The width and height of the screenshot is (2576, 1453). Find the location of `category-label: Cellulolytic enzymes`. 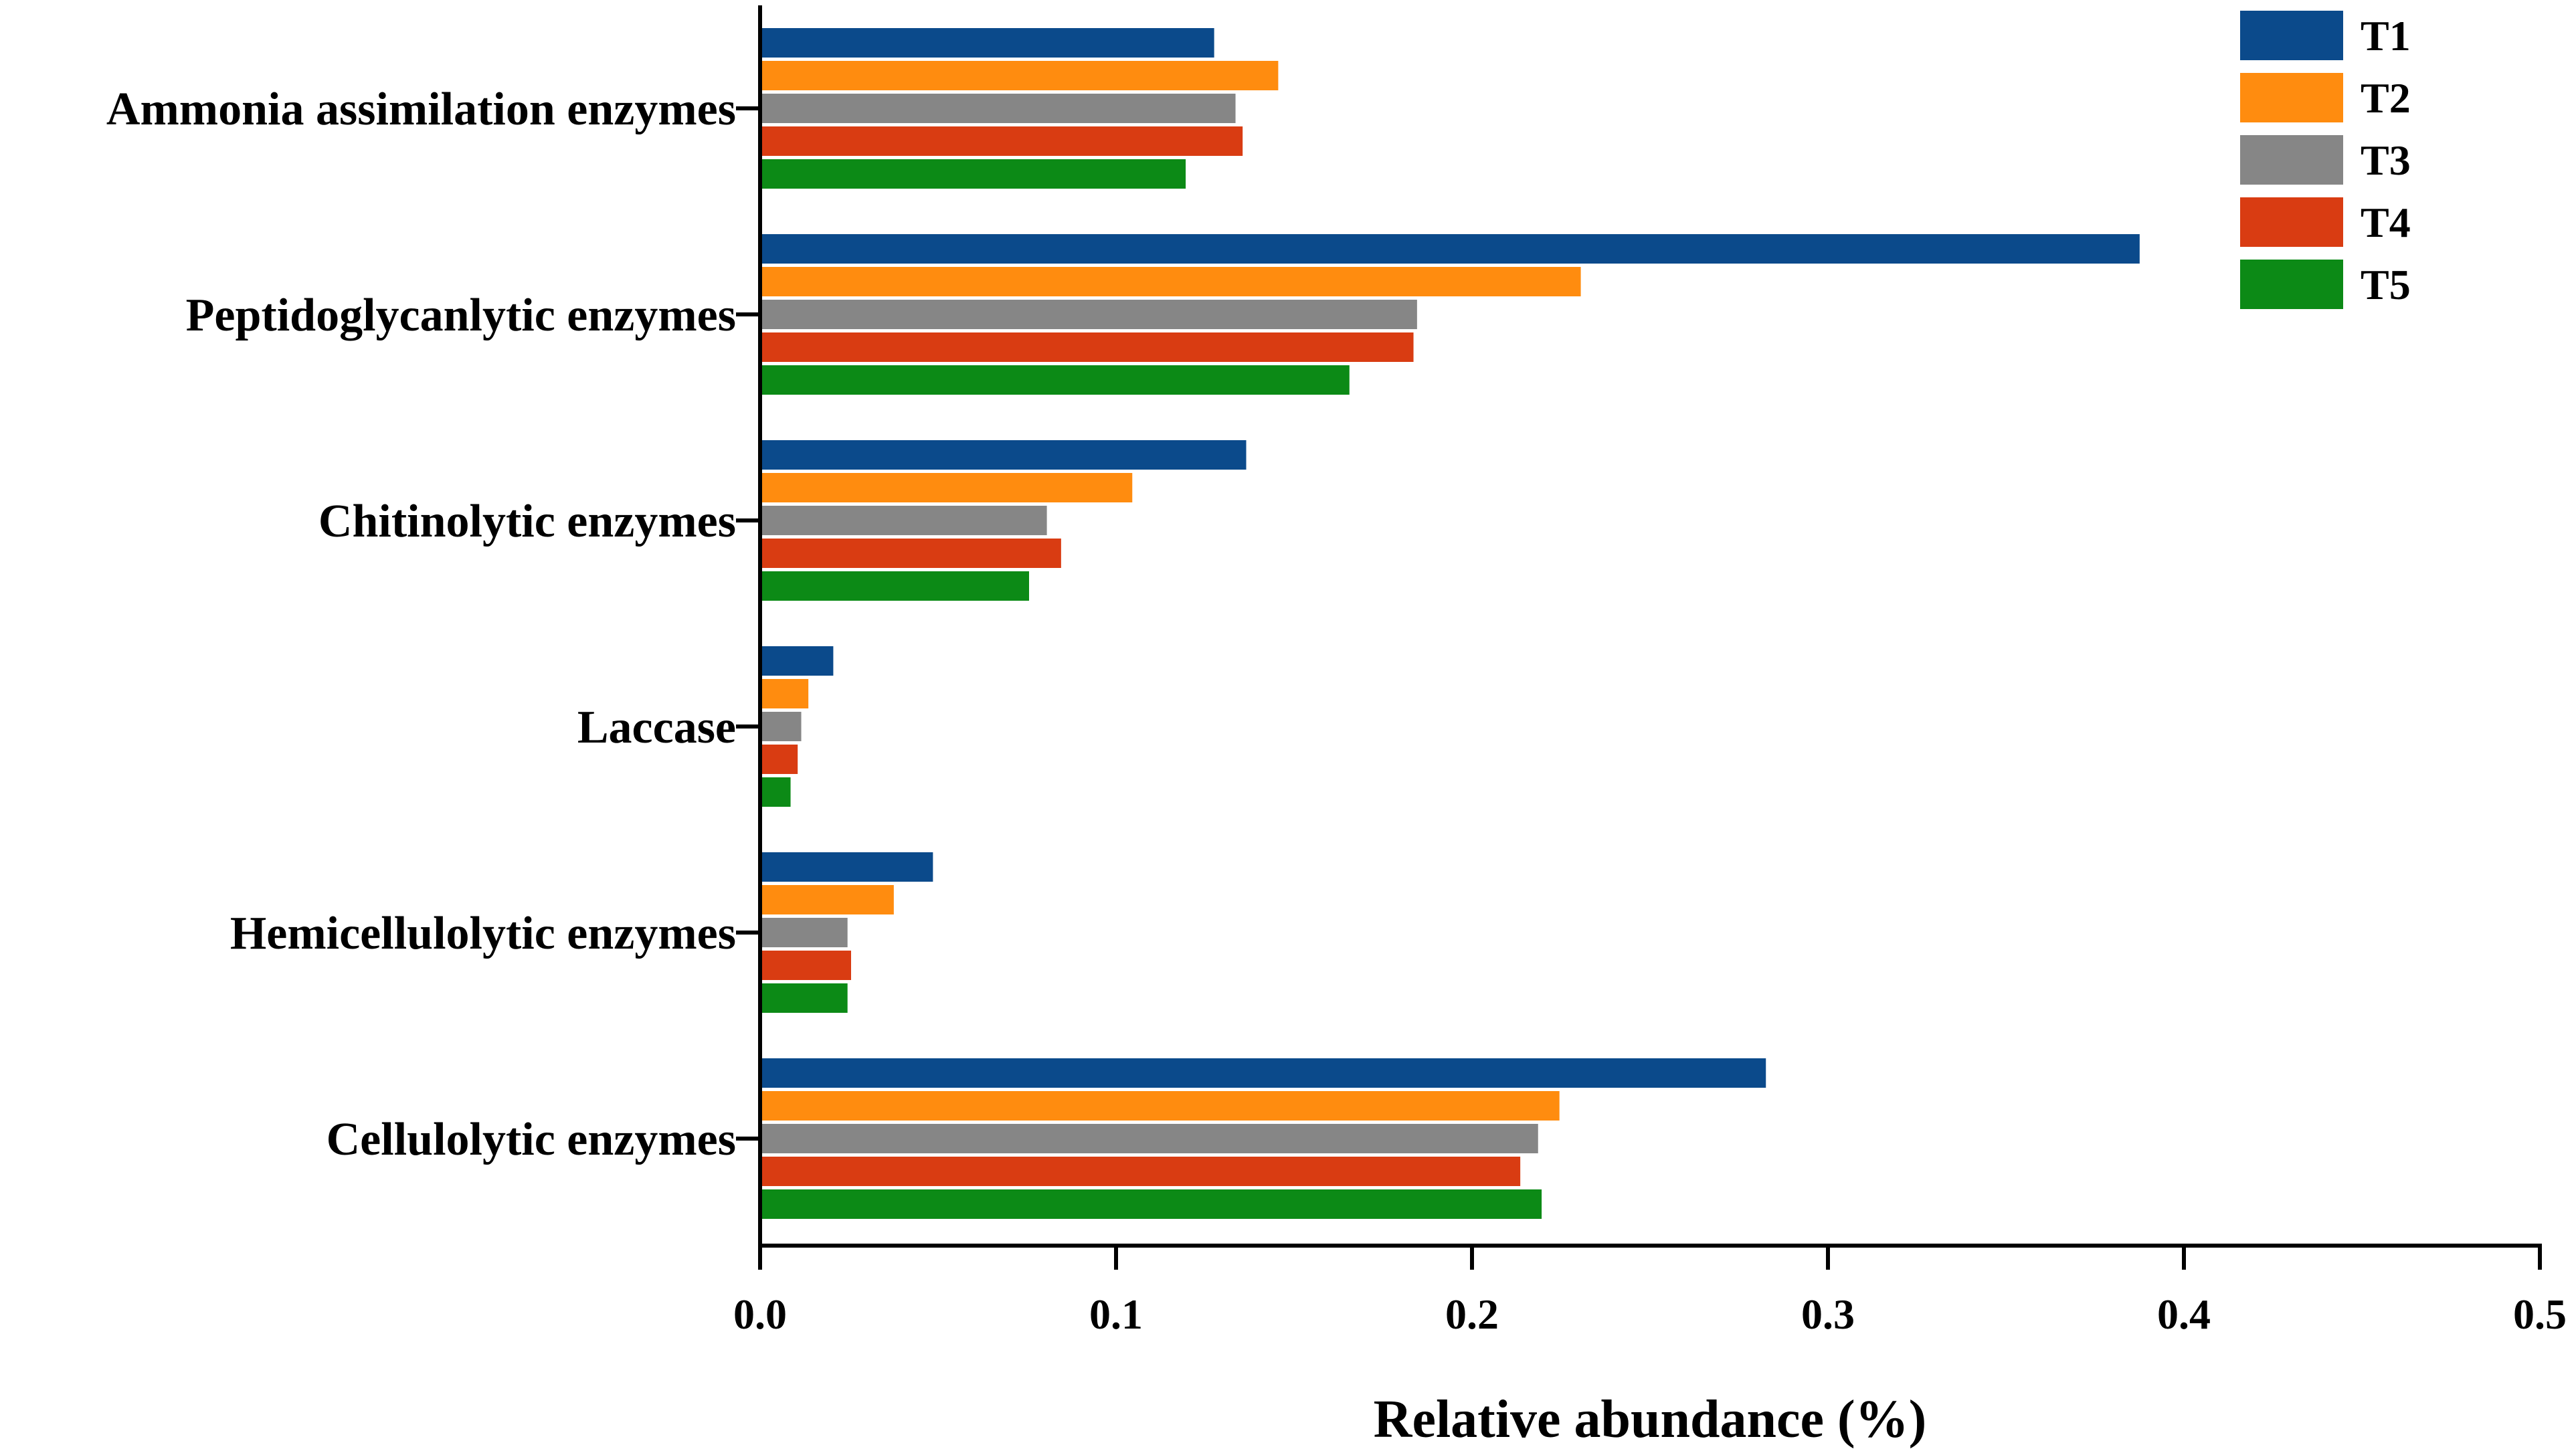

category-label: Cellulolytic enzymes is located at coordinates (531, 1139).